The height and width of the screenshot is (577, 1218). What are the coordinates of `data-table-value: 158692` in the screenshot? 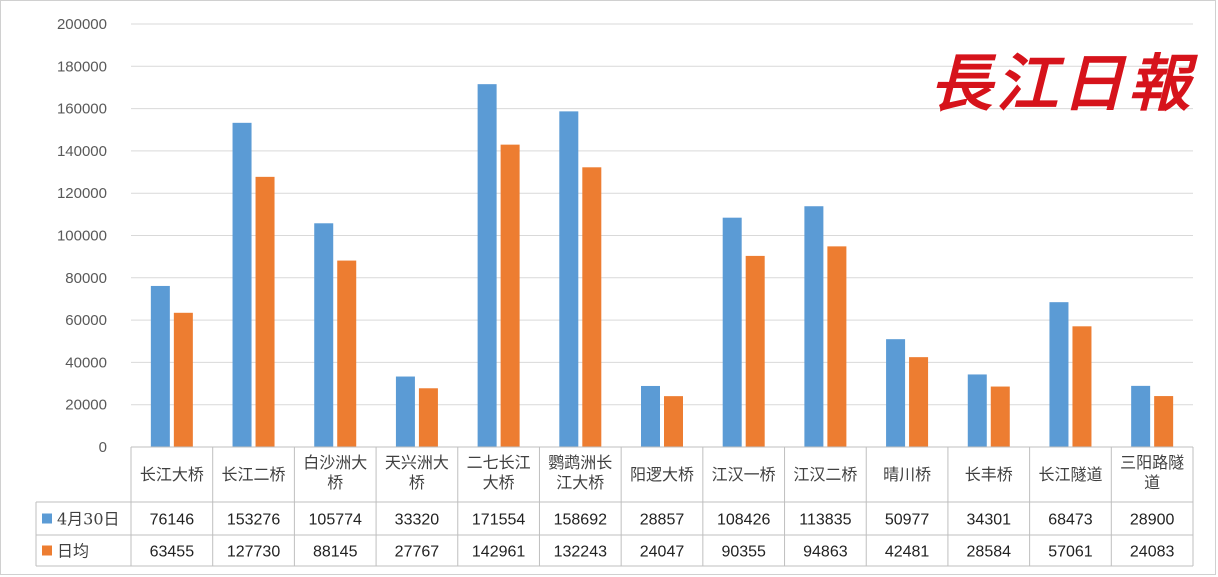 It's located at (580, 520).